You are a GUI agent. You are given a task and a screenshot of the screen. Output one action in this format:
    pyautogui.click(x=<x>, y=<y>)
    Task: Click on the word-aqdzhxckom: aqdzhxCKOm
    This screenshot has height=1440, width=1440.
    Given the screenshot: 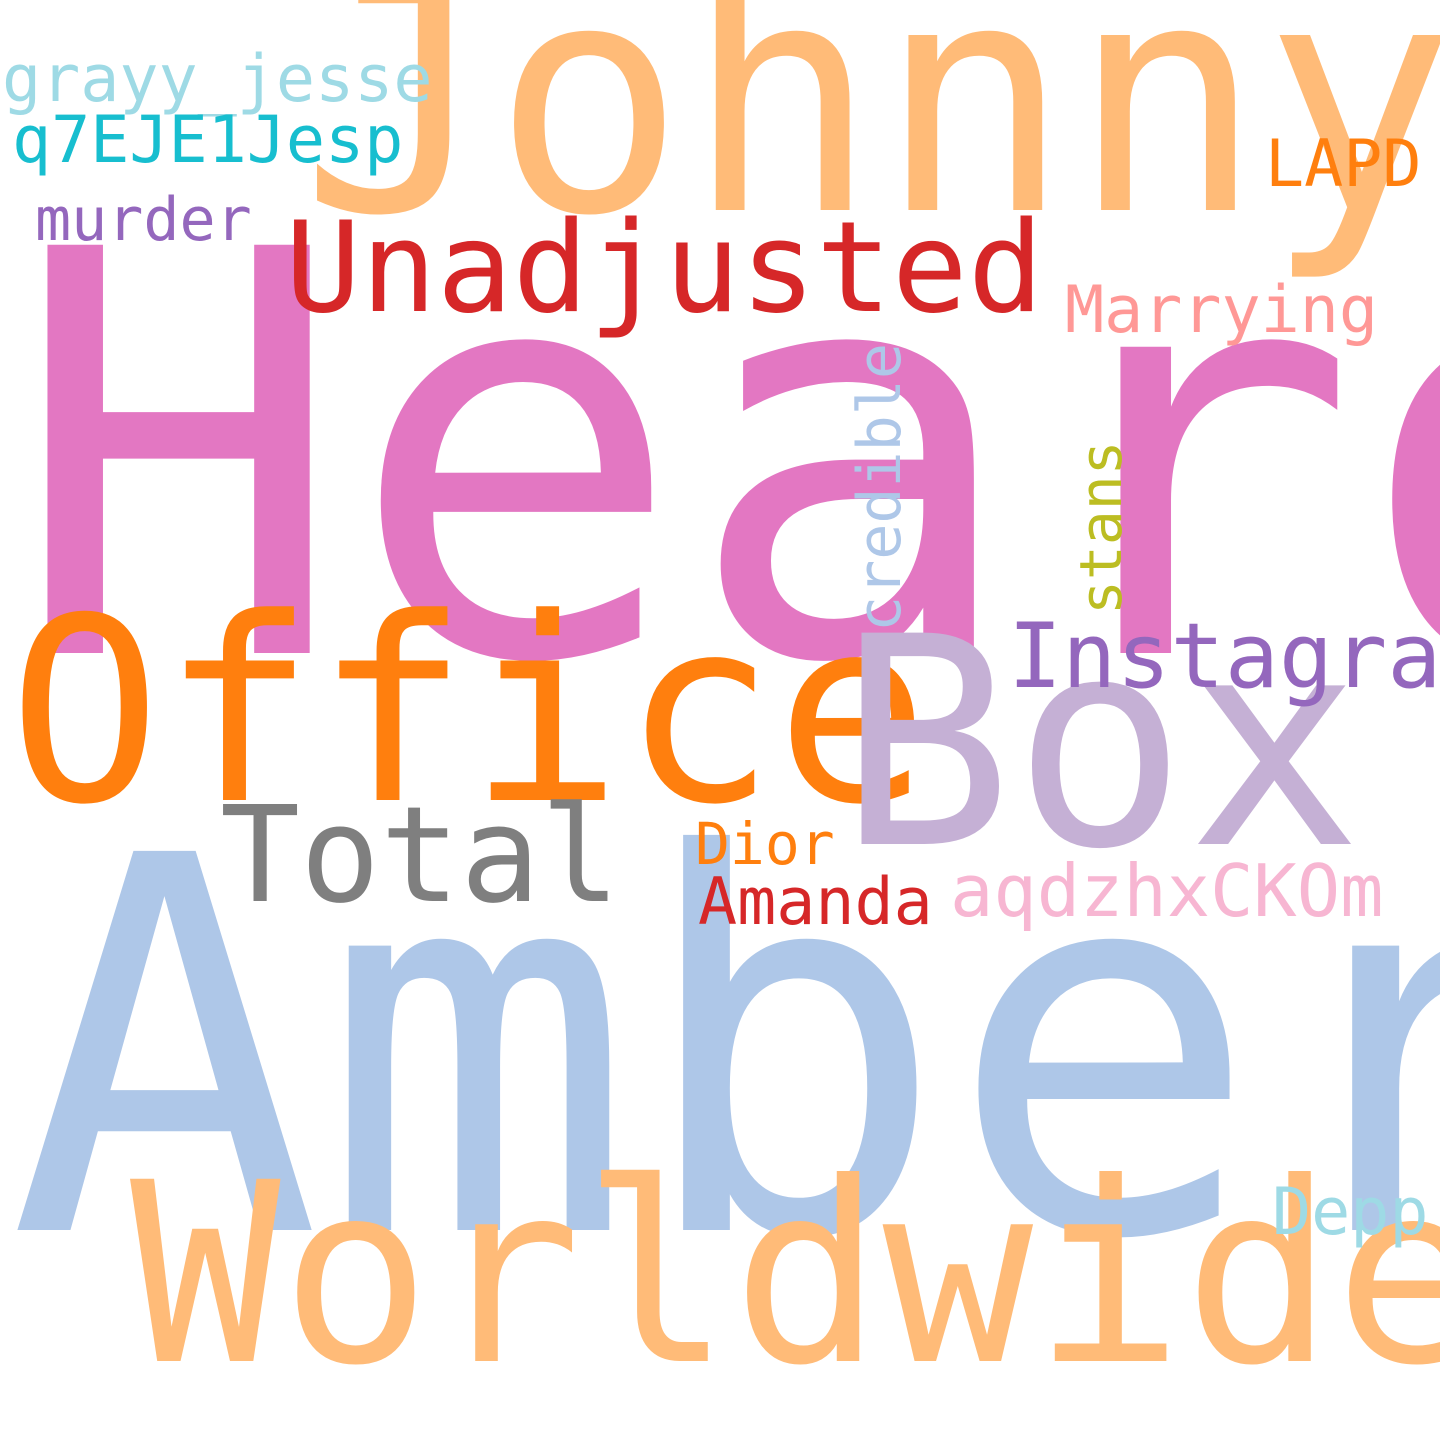 What is the action you would take?
    pyautogui.click(x=1167, y=891)
    